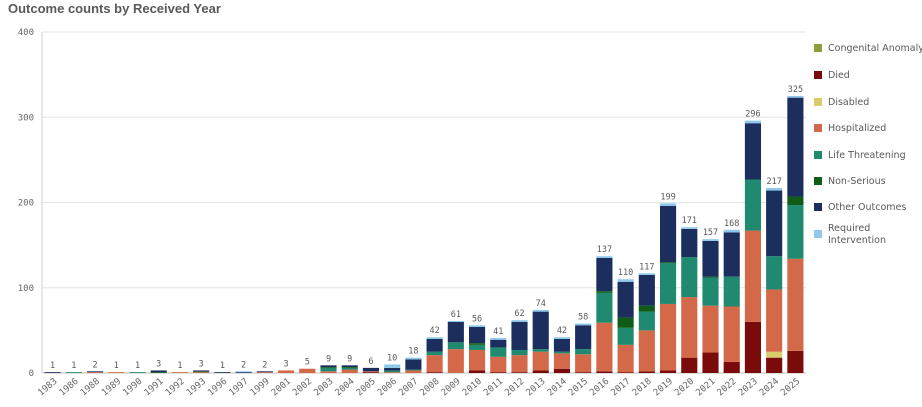 The height and width of the screenshot is (407, 922). What do you see at coordinates (753, 276) in the screenshot?
I see `bar-segment-2023-hospitalized` at bounding box center [753, 276].